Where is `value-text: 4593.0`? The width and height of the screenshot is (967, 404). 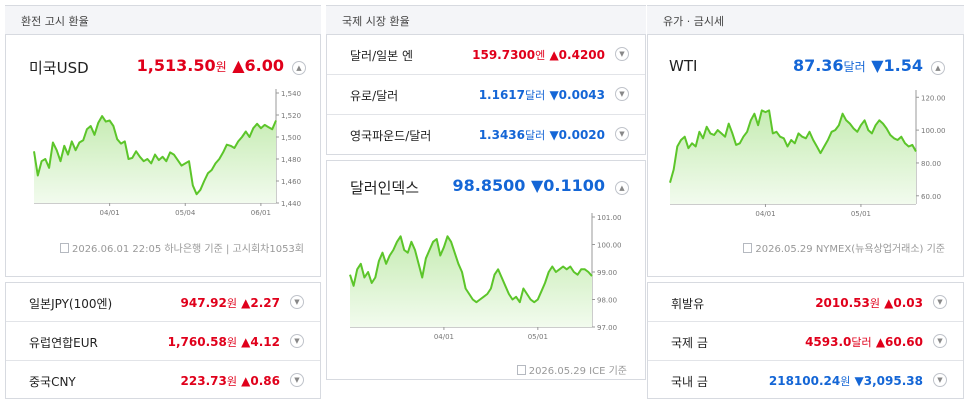 value-text: 4593.0 is located at coordinates (828, 342).